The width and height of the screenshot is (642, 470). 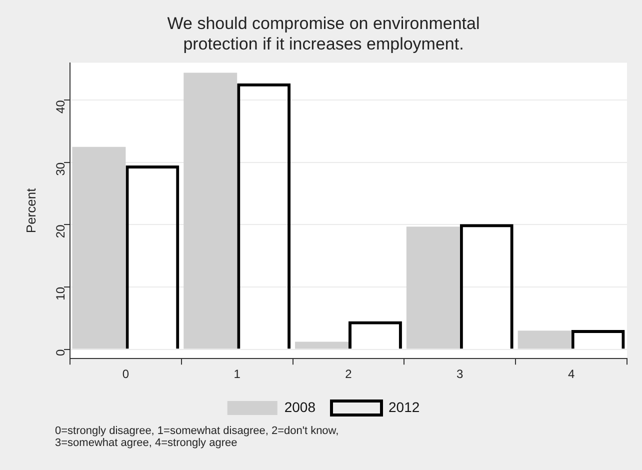 What do you see at coordinates (126, 374) in the screenshot?
I see `x-tick-label: 0` at bounding box center [126, 374].